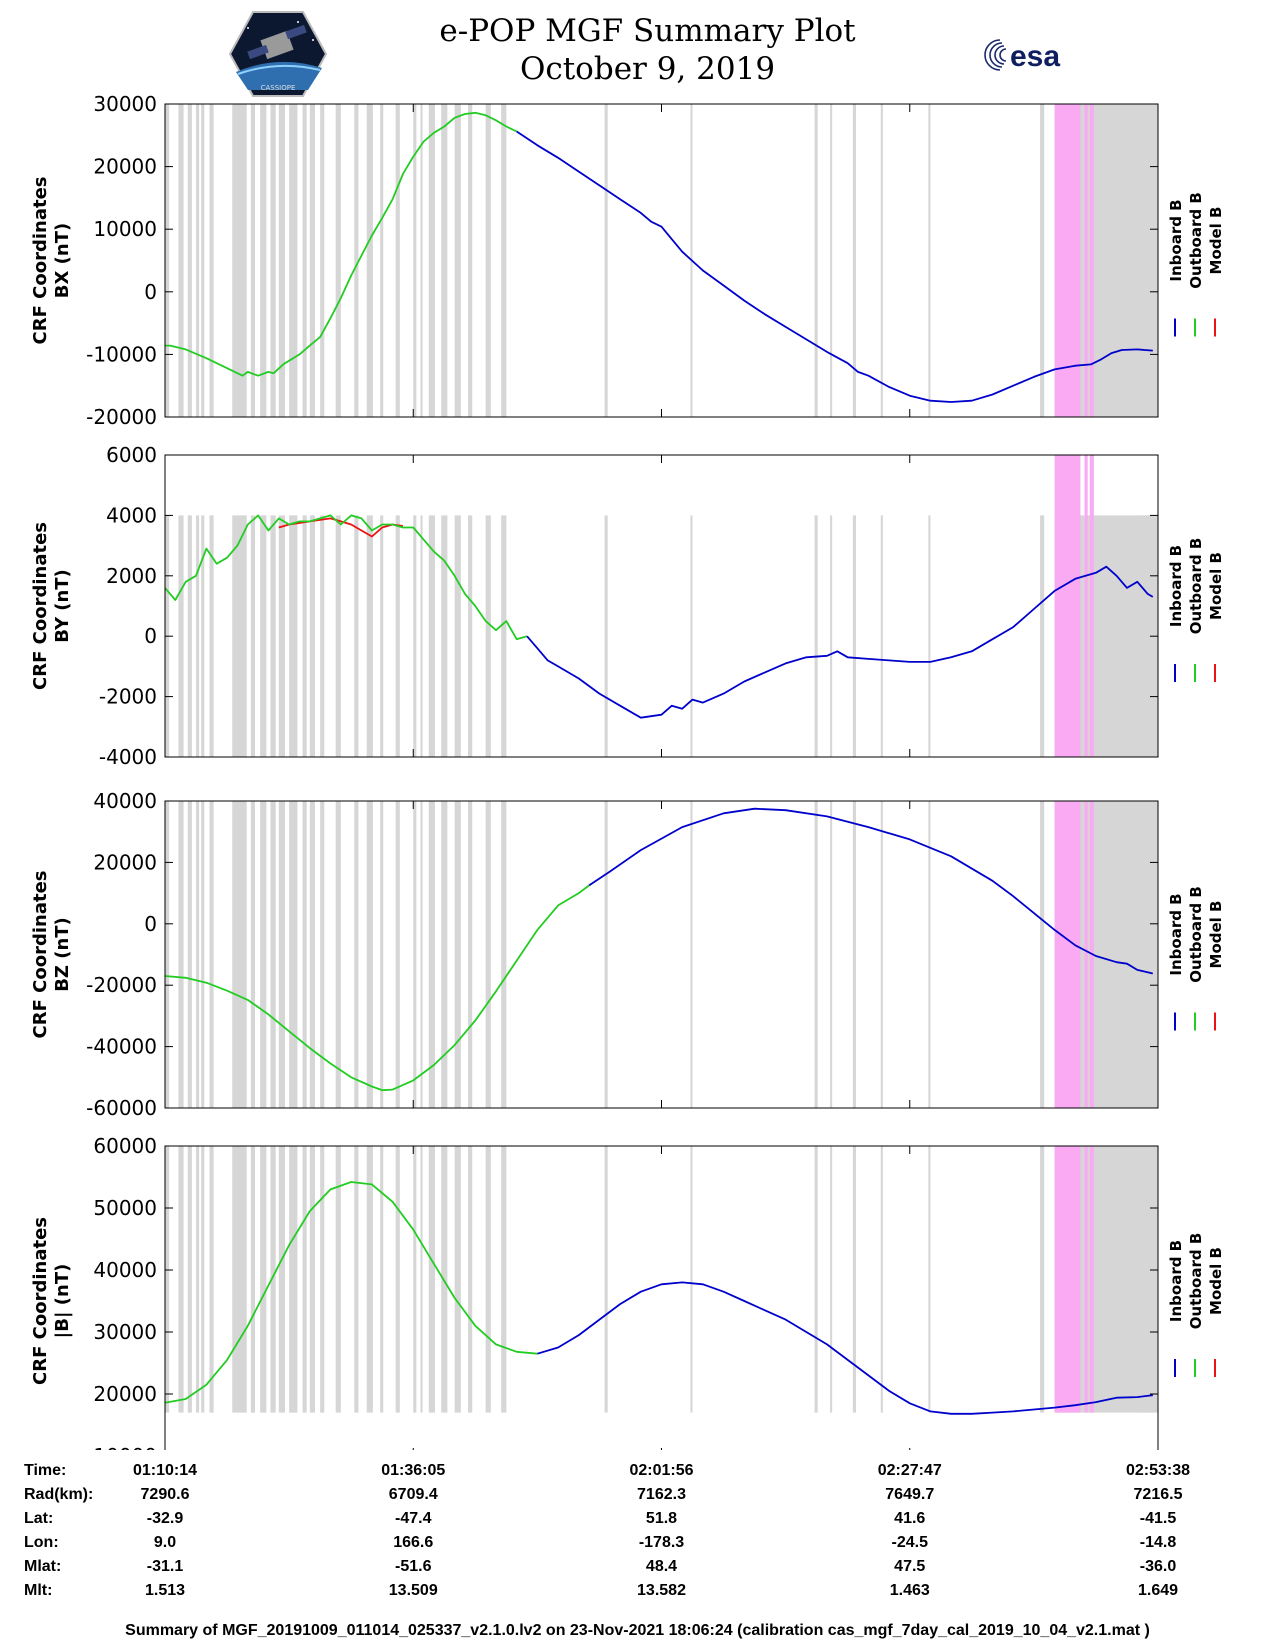 This screenshot has height=1650, width=1275. Describe the element at coordinates (165, 1470) in the screenshot. I see `info-row-value: 01:10:14` at that location.